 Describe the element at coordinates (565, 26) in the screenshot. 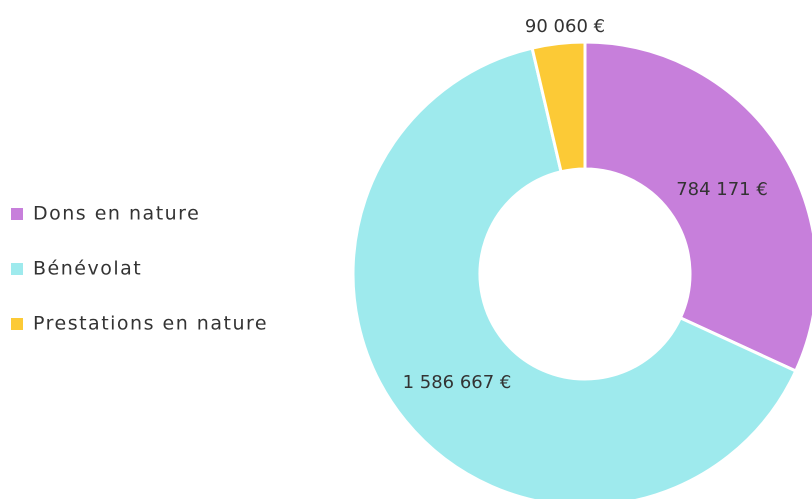

I see `slice-label: 90 060 €` at that location.